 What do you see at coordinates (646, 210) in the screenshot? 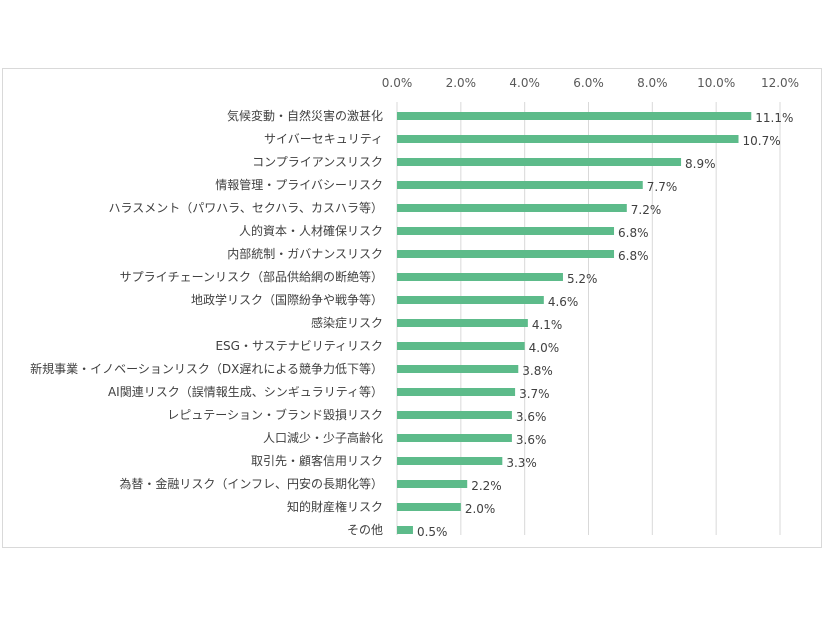
I see `data-label: 7.2%` at bounding box center [646, 210].